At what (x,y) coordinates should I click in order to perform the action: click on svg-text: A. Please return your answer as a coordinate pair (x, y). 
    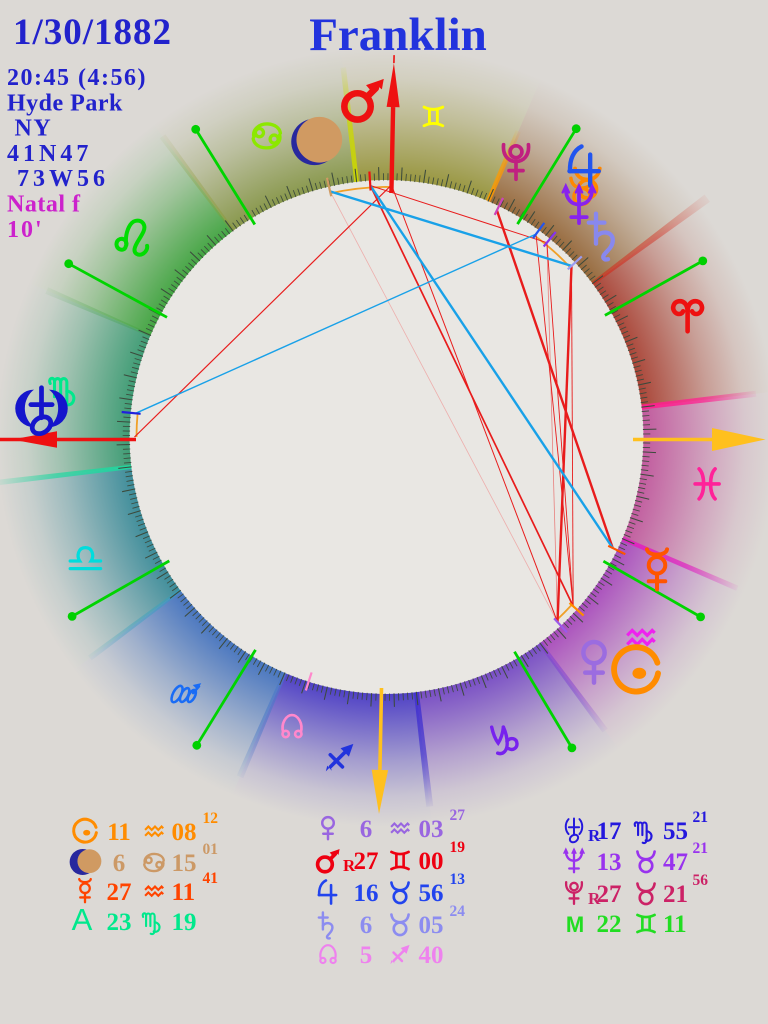
    Looking at the image, I should click on (82, 919).